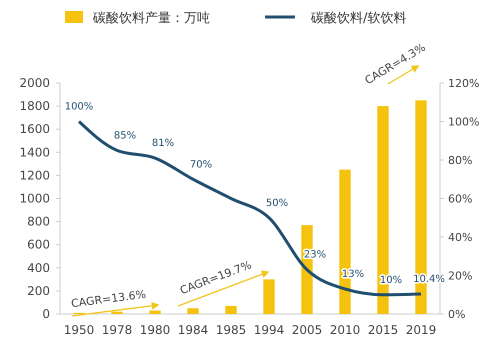  I want to click on y-tick-label: 1000, so click(34, 199).